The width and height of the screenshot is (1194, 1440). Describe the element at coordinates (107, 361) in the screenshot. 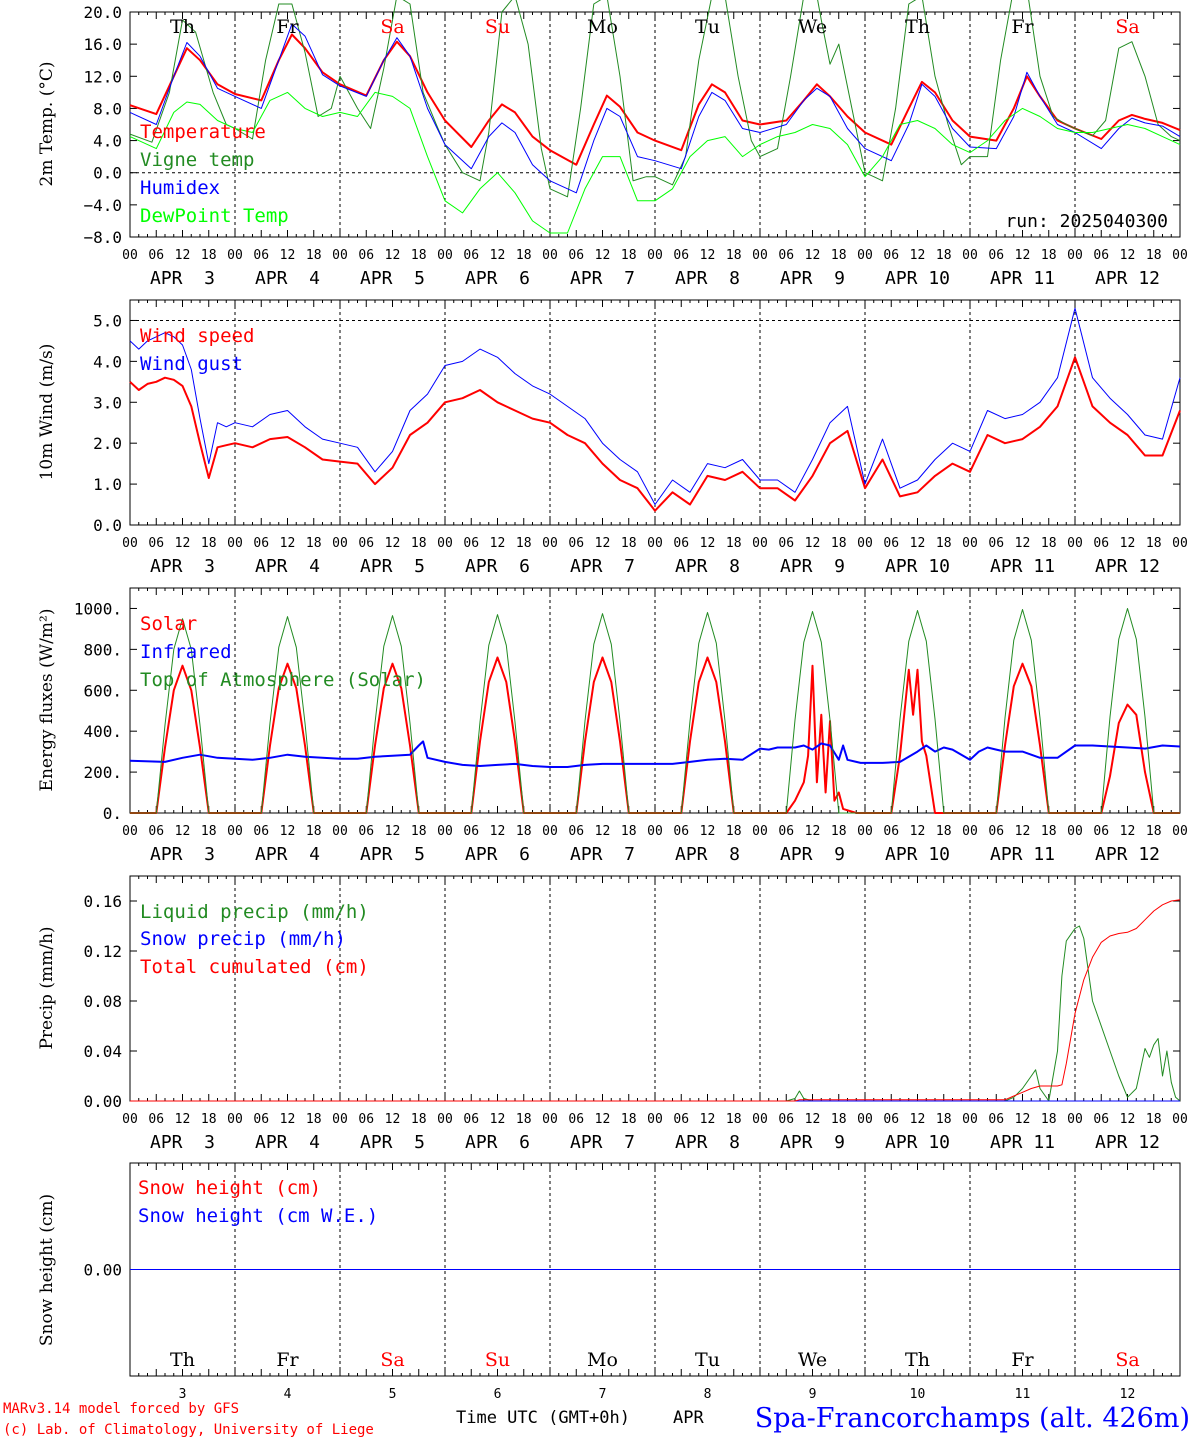

I see `y-tick-label: 4.0` at that location.